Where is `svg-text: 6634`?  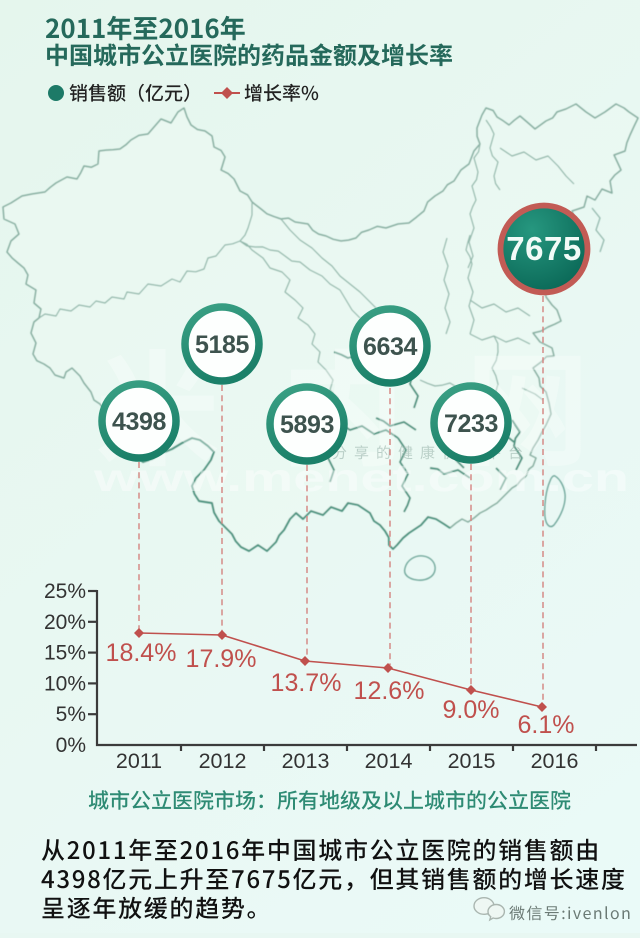 svg-text: 6634 is located at coordinates (390, 347).